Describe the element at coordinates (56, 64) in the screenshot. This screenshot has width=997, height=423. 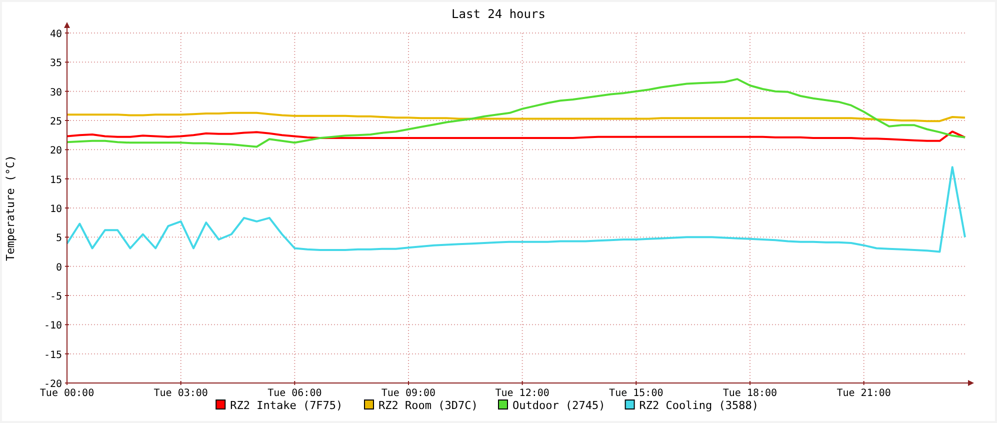
I see `y-tick-label: 35` at that location.